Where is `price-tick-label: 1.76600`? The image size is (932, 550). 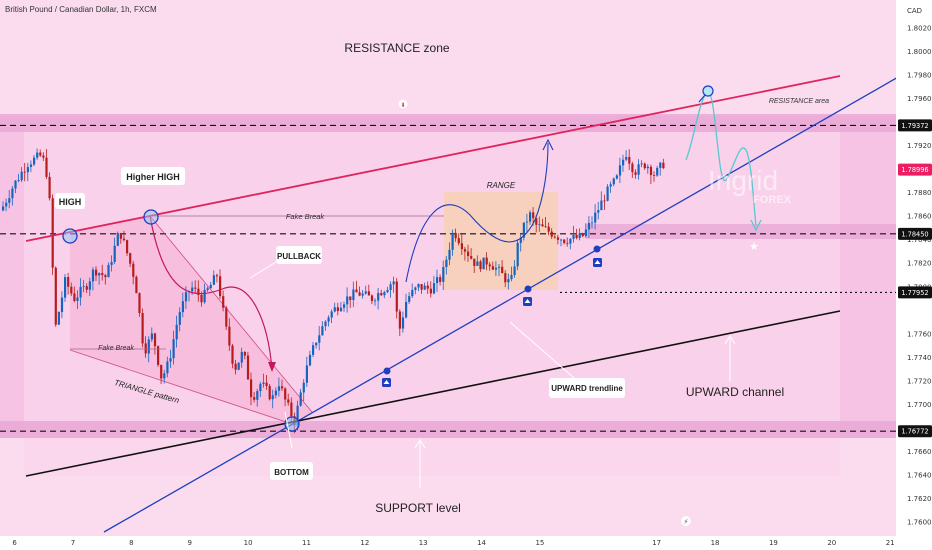 price-tick-label: 1.76600 is located at coordinates (919, 452).